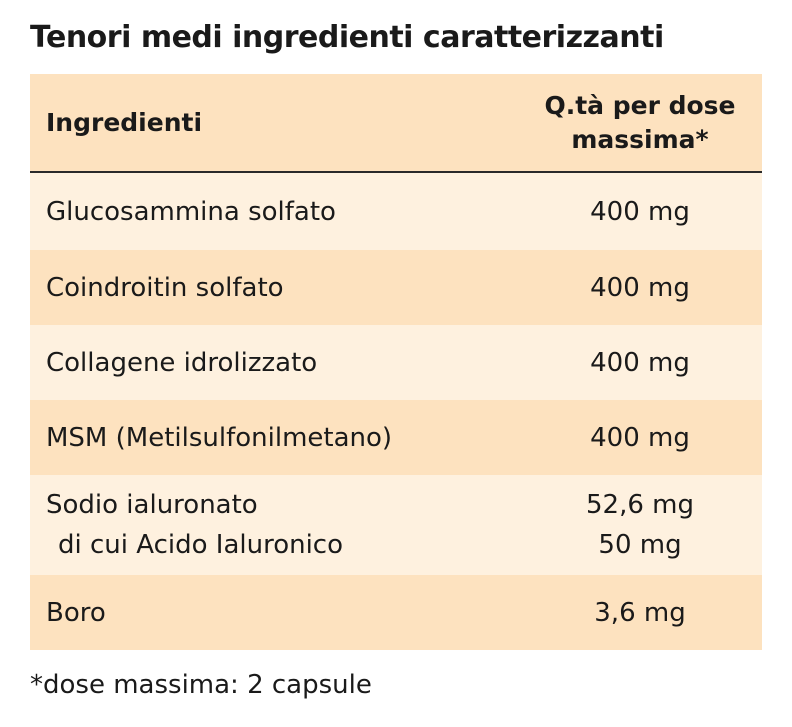 This screenshot has width=792, height=727. I want to click on table-row: Glucosammina solfato 400 mg, so click(396, 211).